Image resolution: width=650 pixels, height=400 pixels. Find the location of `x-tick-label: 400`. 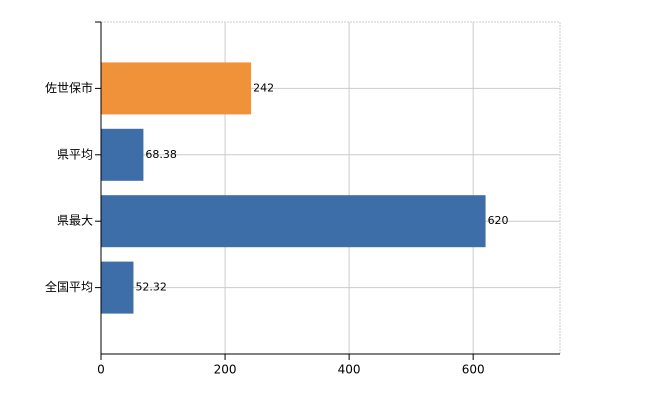

x-tick-label: 400 is located at coordinates (349, 370).